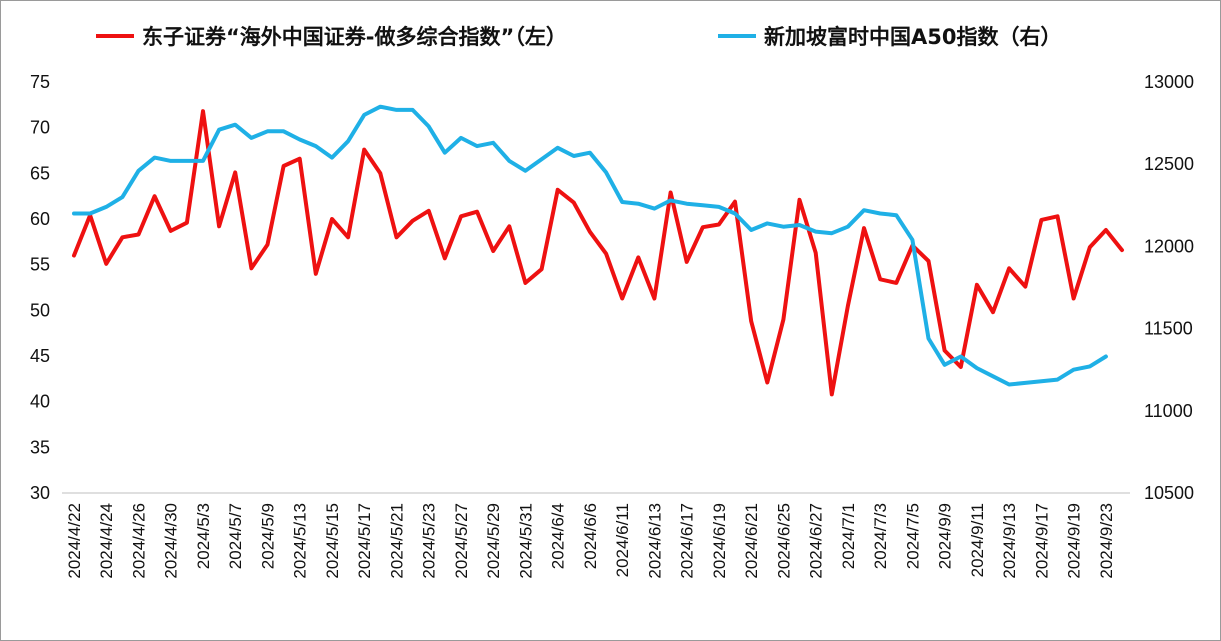 This screenshot has width=1221, height=641. Describe the element at coordinates (267, 536) in the screenshot. I see `x-tick-label: 2024/5/9` at that location.